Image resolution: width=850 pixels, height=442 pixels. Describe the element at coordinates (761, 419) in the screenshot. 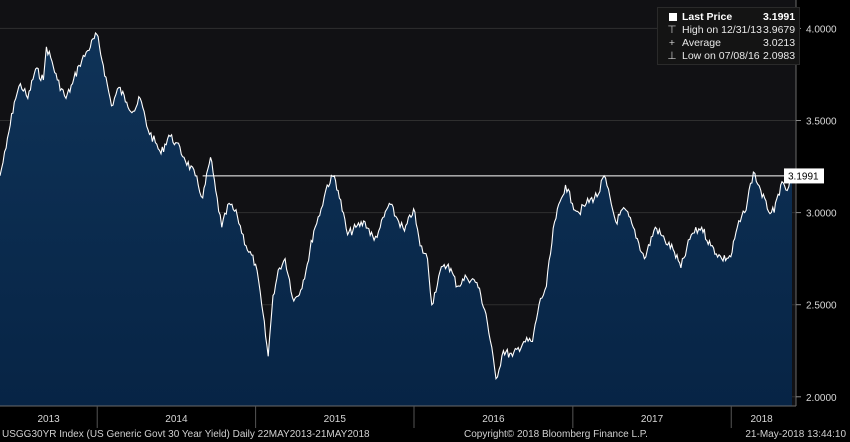

I see `x-tick-label: 2018` at that location.